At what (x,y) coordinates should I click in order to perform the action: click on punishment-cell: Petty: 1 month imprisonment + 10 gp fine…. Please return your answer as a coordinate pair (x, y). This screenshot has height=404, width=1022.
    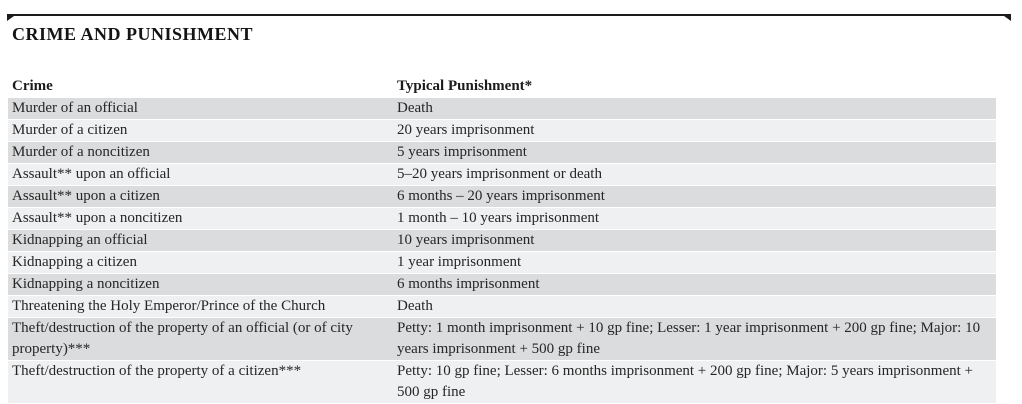
    Looking at the image, I should click on (694, 339).